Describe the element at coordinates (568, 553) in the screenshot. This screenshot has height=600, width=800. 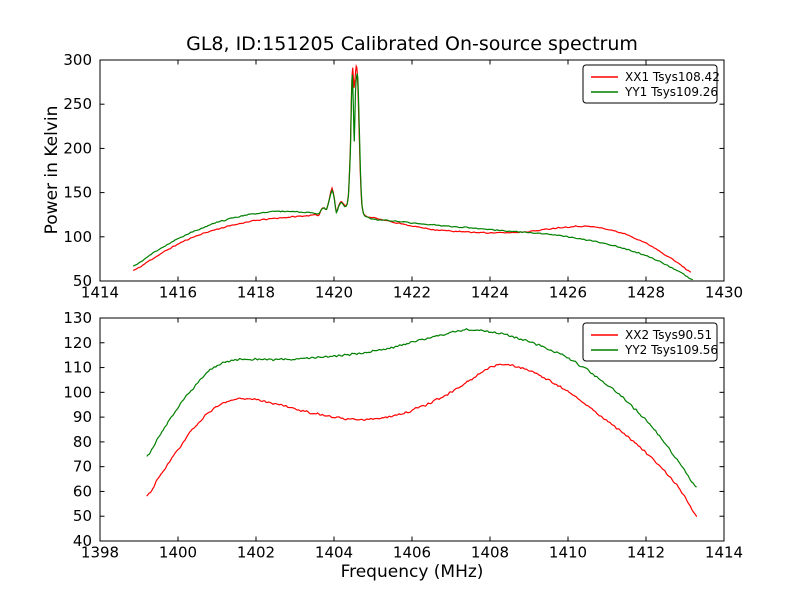
I see `x-tick-label: 1410` at that location.